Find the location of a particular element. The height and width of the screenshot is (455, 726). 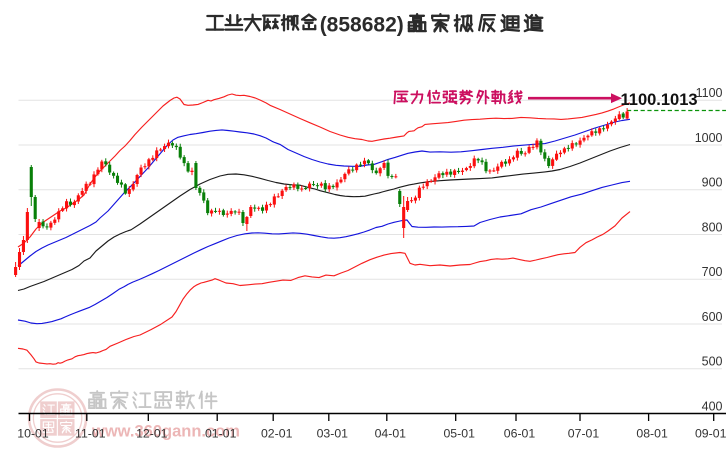

svg-text: 900 is located at coordinates (712, 183).